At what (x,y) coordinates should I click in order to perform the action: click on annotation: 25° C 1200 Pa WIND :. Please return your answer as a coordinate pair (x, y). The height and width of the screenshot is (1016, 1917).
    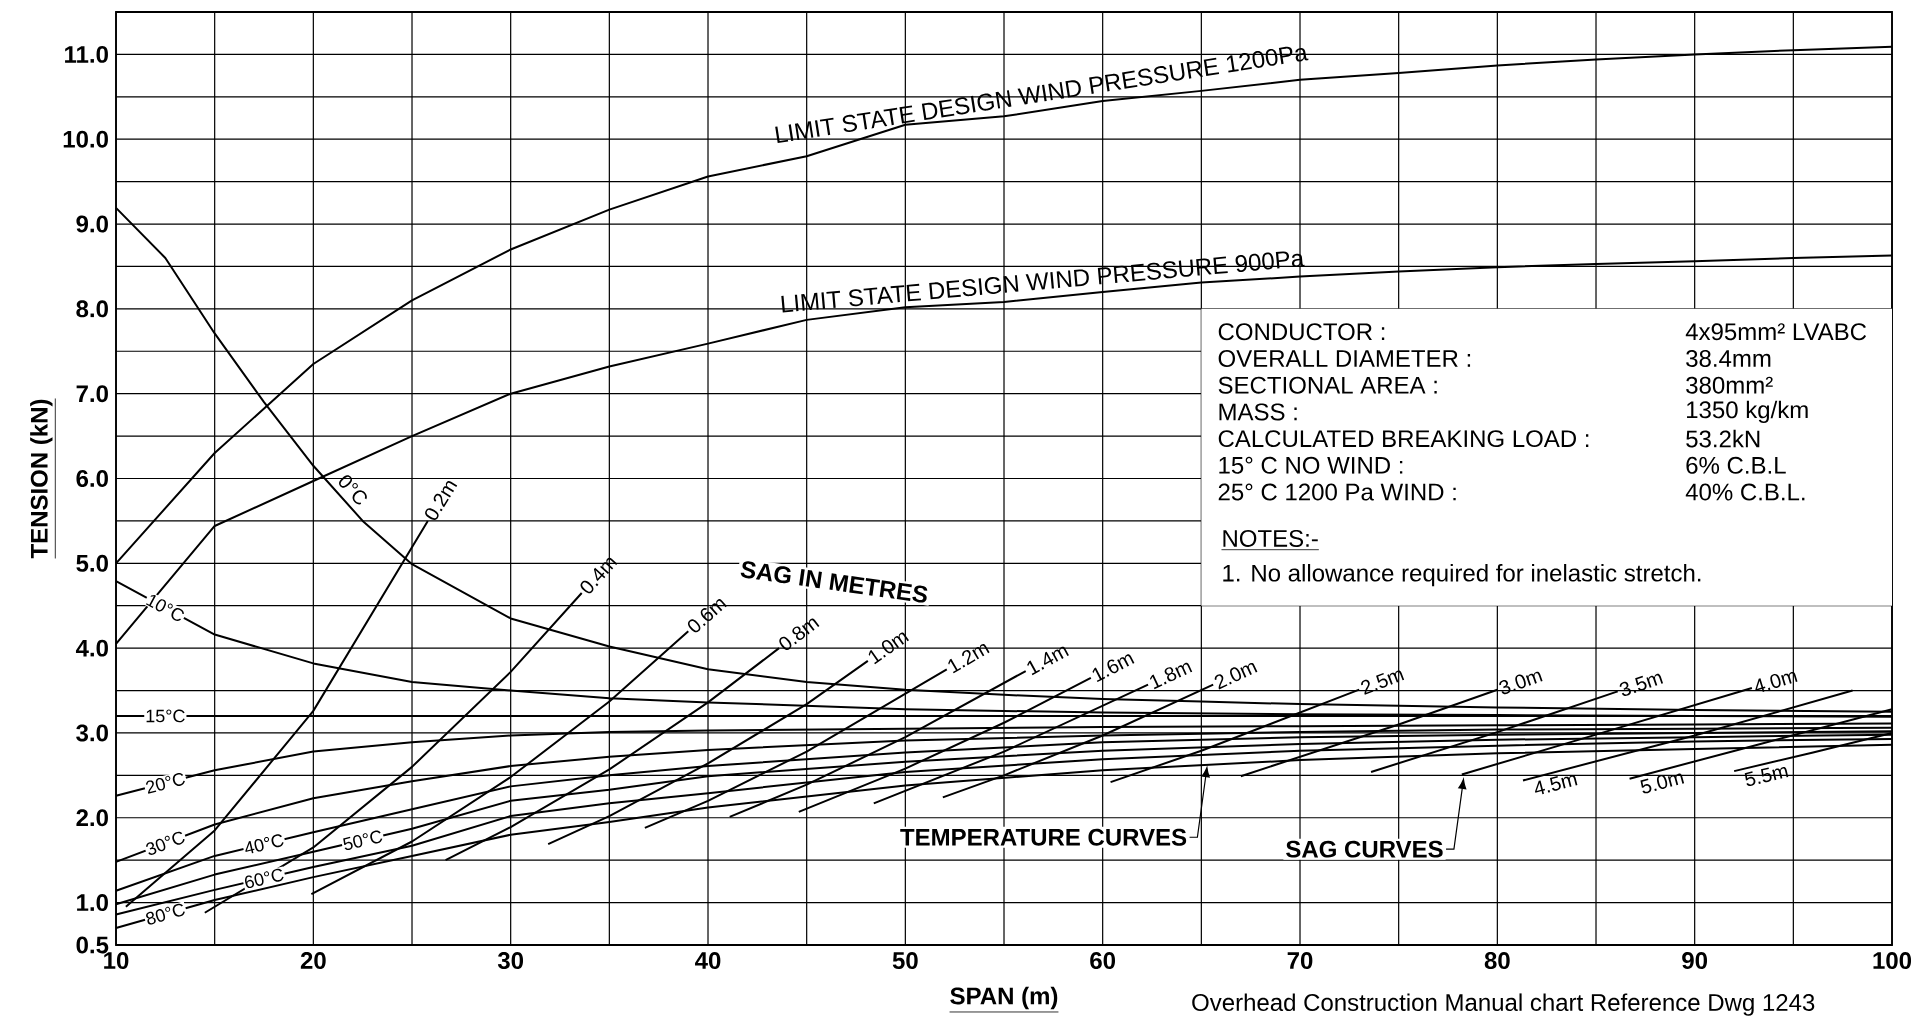
    Looking at the image, I should click on (1337, 492).